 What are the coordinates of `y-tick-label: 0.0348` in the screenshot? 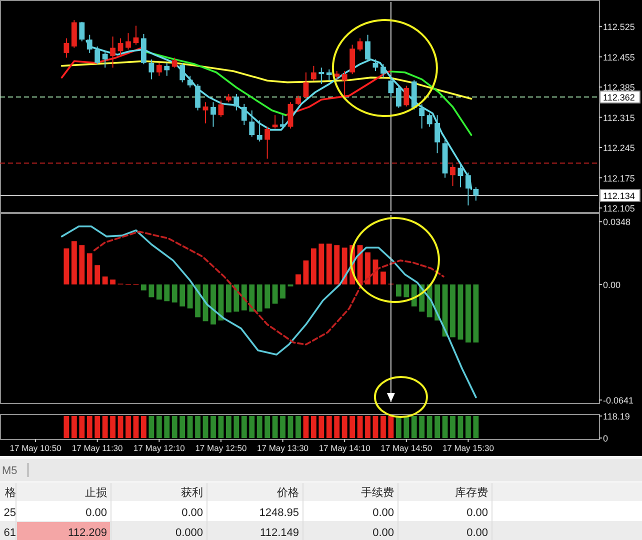 It's located at (617, 222).